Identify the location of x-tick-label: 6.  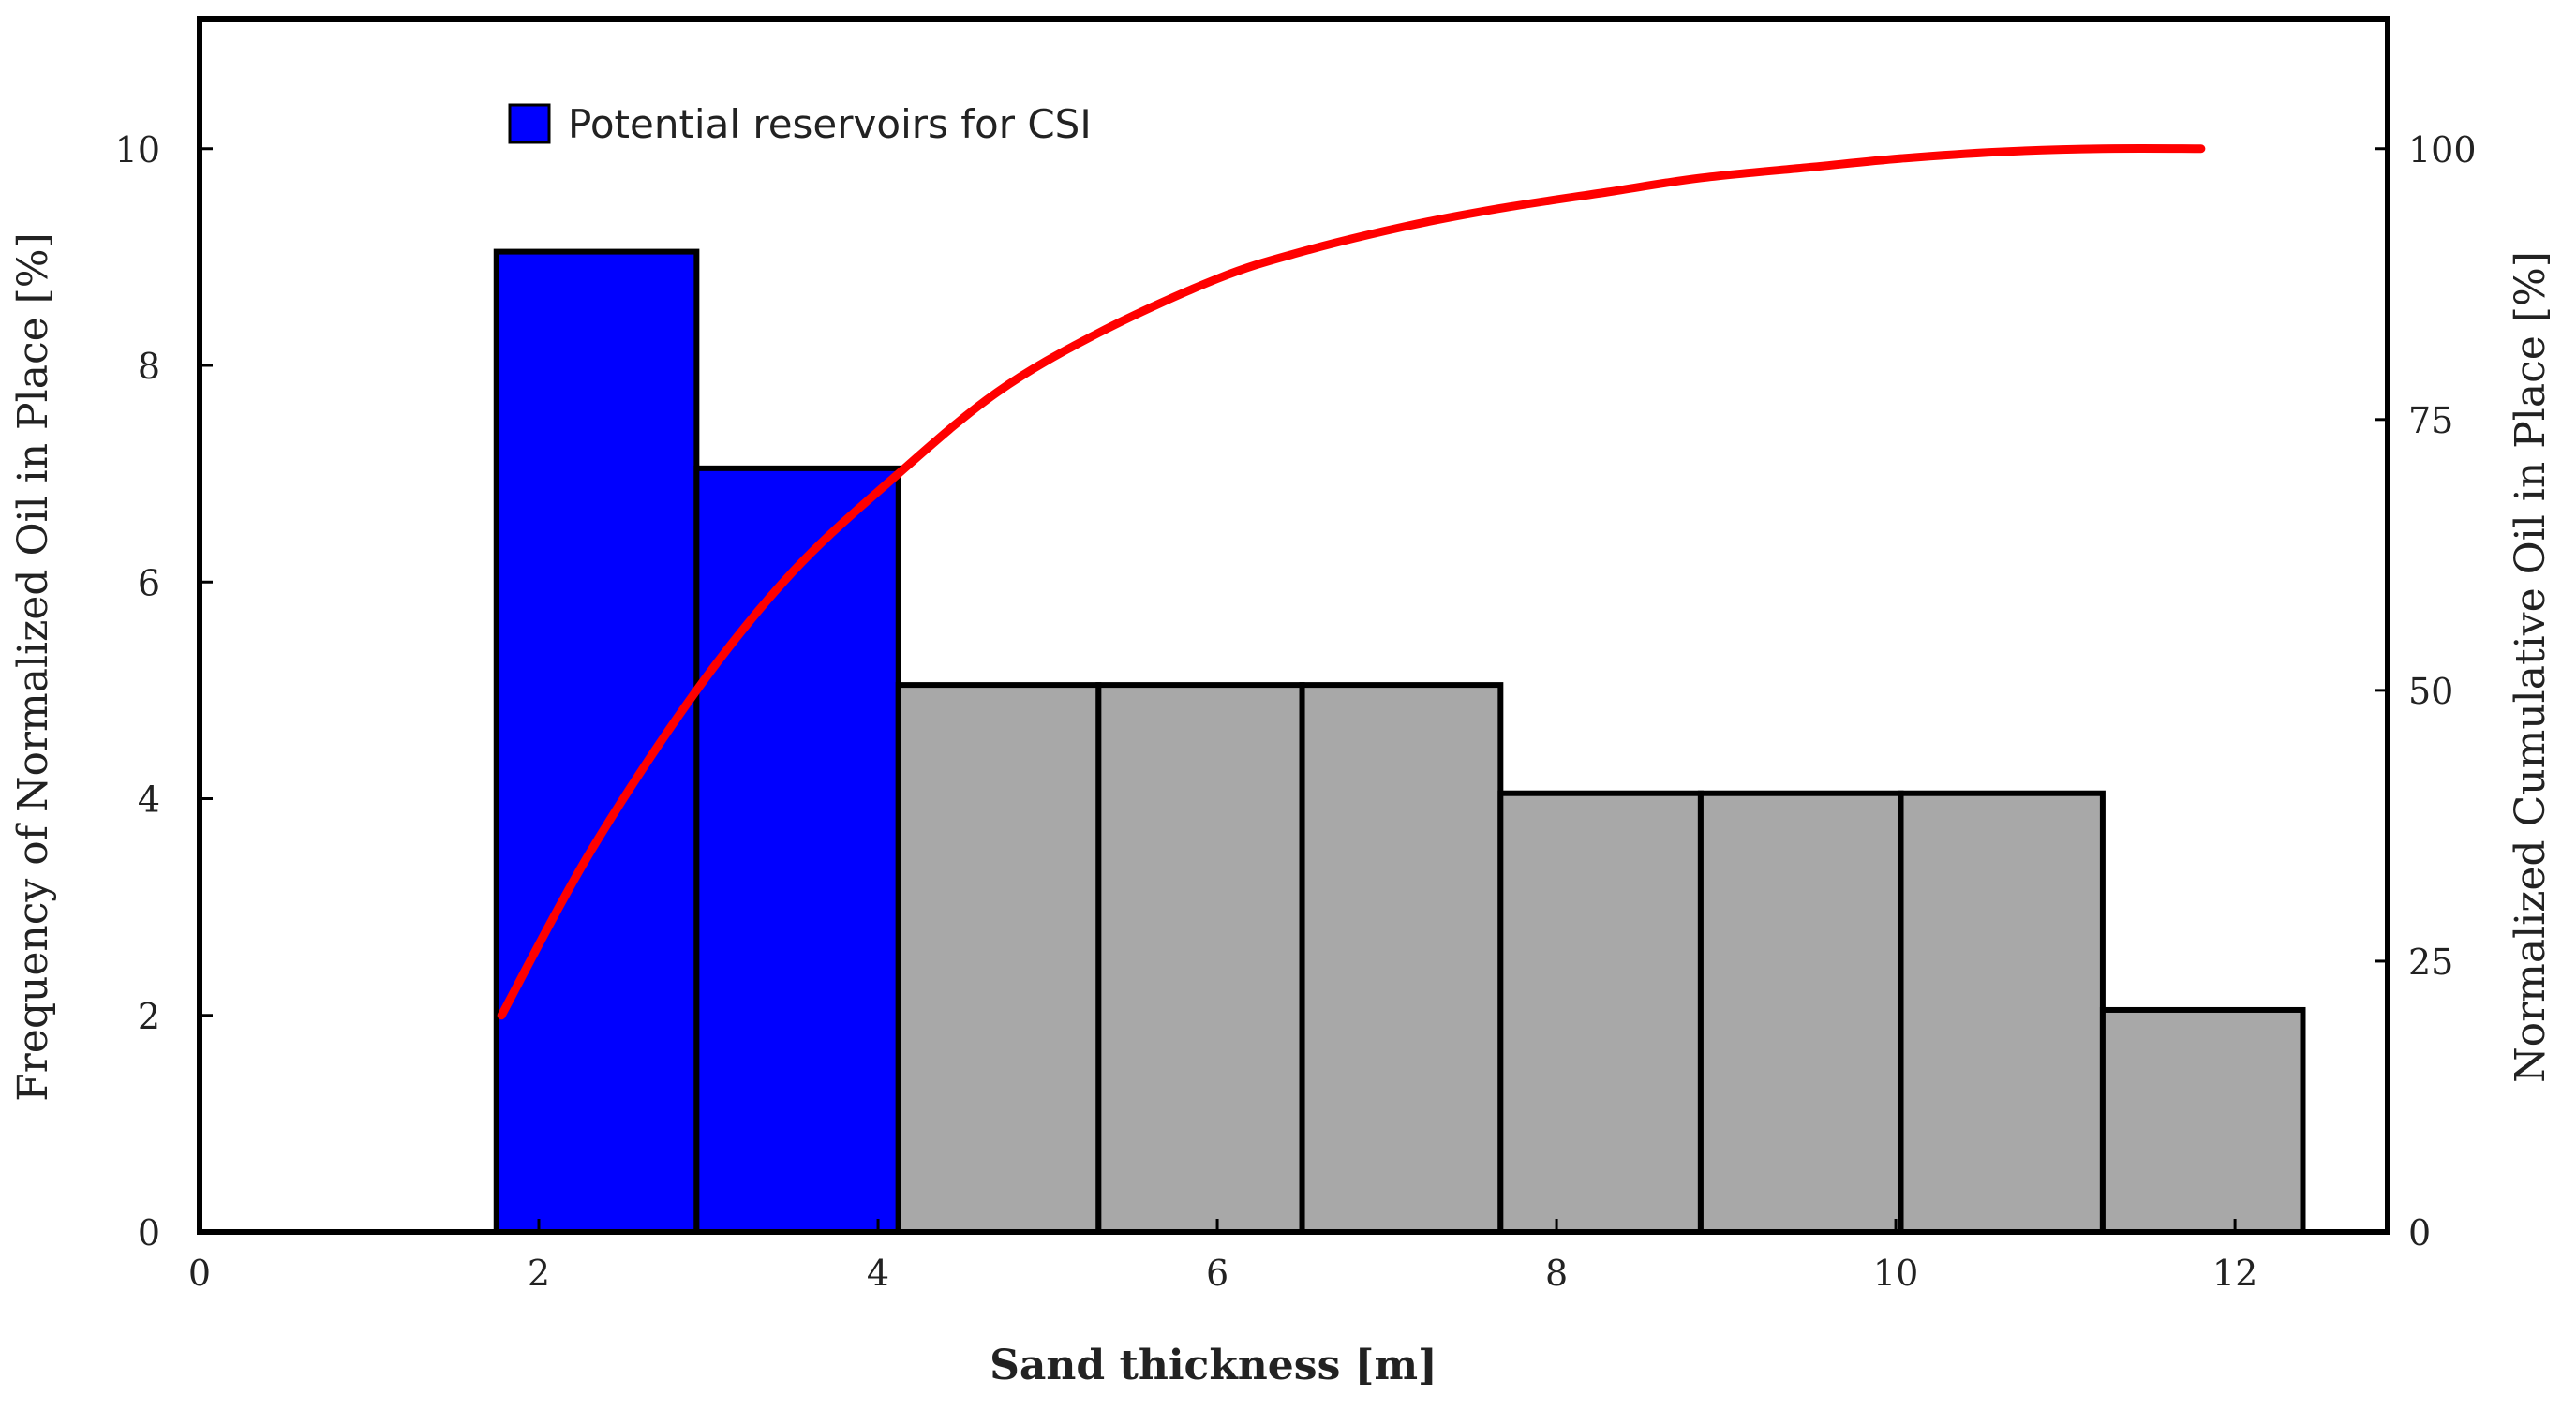
(1217, 1273).